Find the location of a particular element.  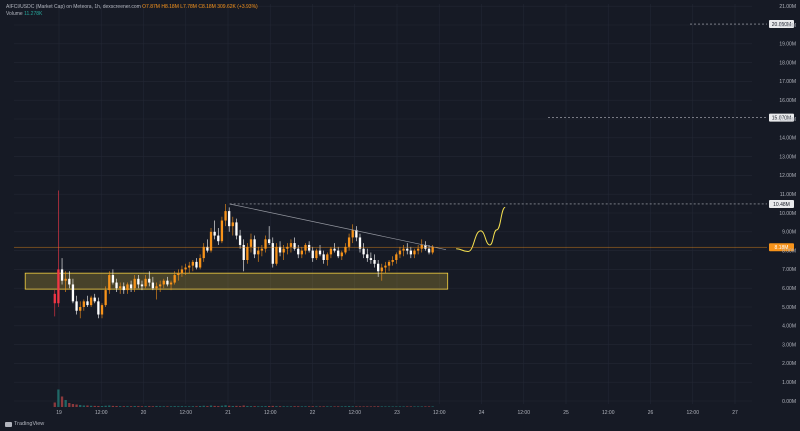

volume-value: 11.278K is located at coordinates (33, 14).